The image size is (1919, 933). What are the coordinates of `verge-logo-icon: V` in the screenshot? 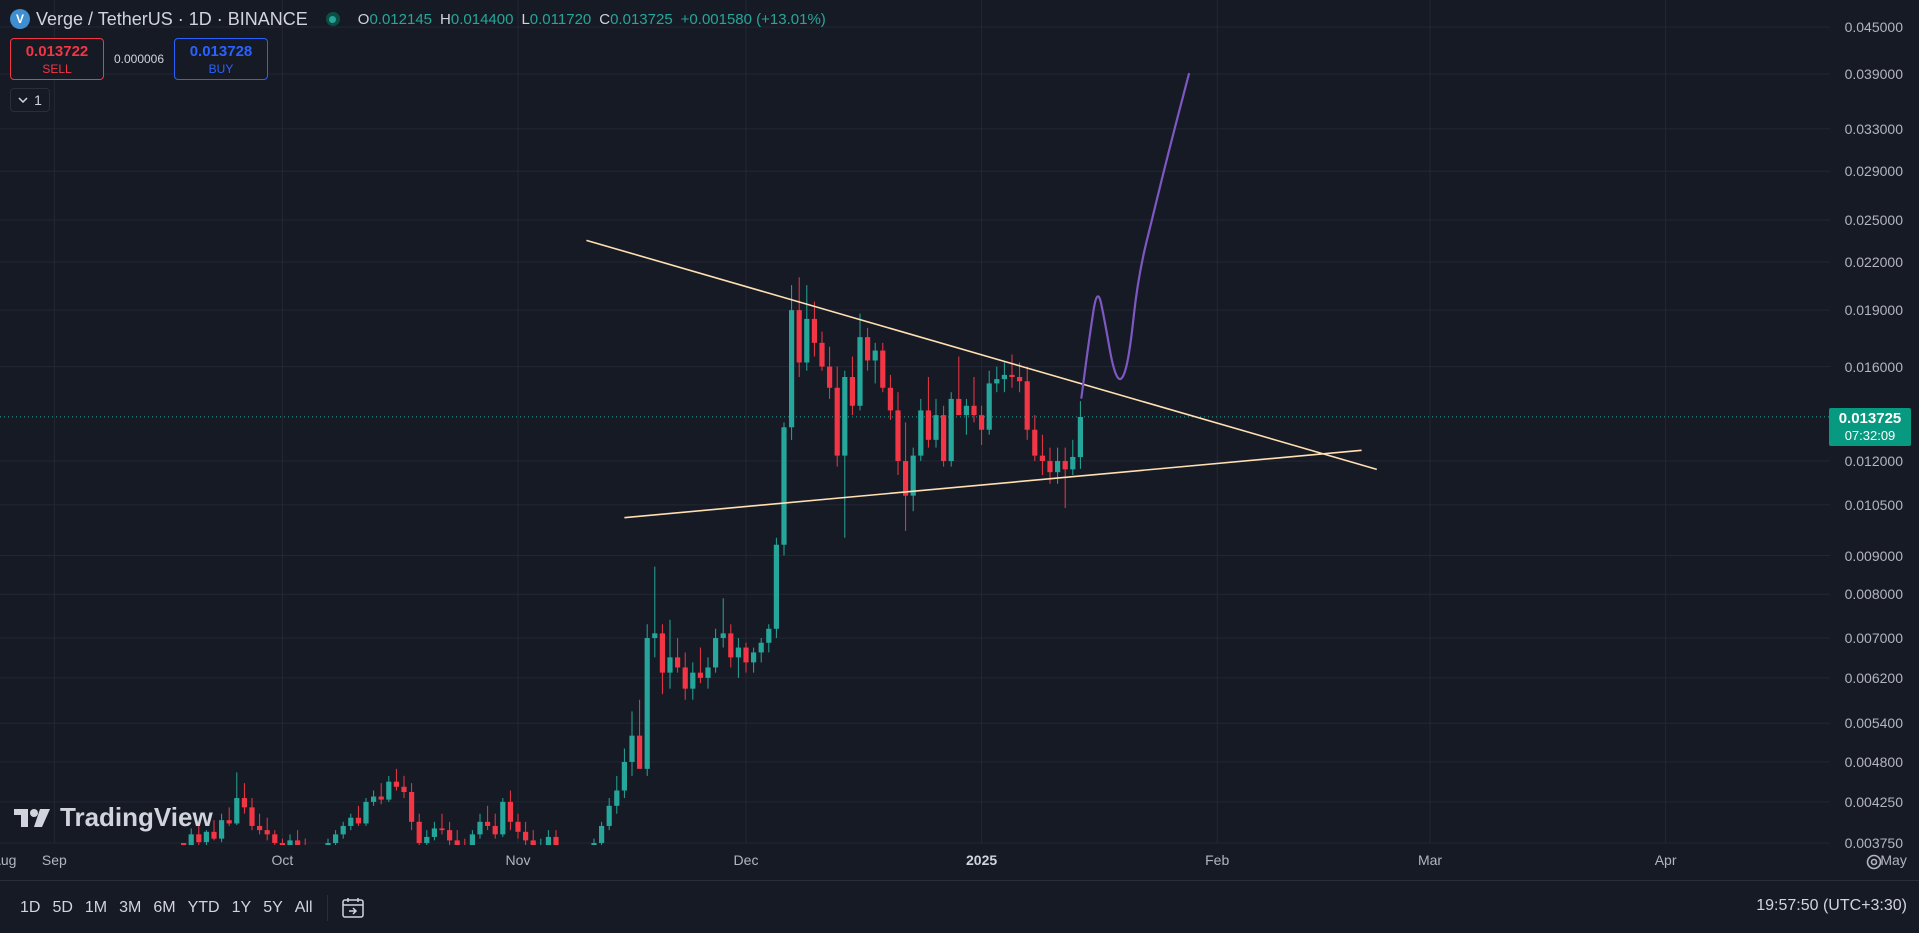 It's located at (20, 19).